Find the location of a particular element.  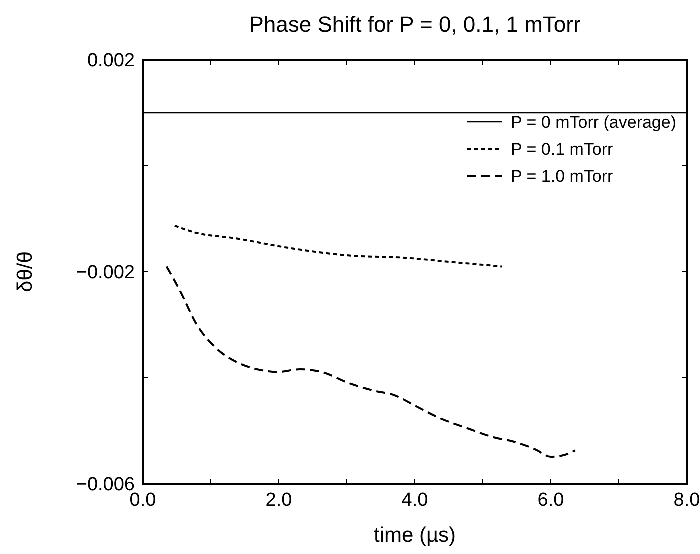

x-tick-label: 0.0 is located at coordinates (143, 500).